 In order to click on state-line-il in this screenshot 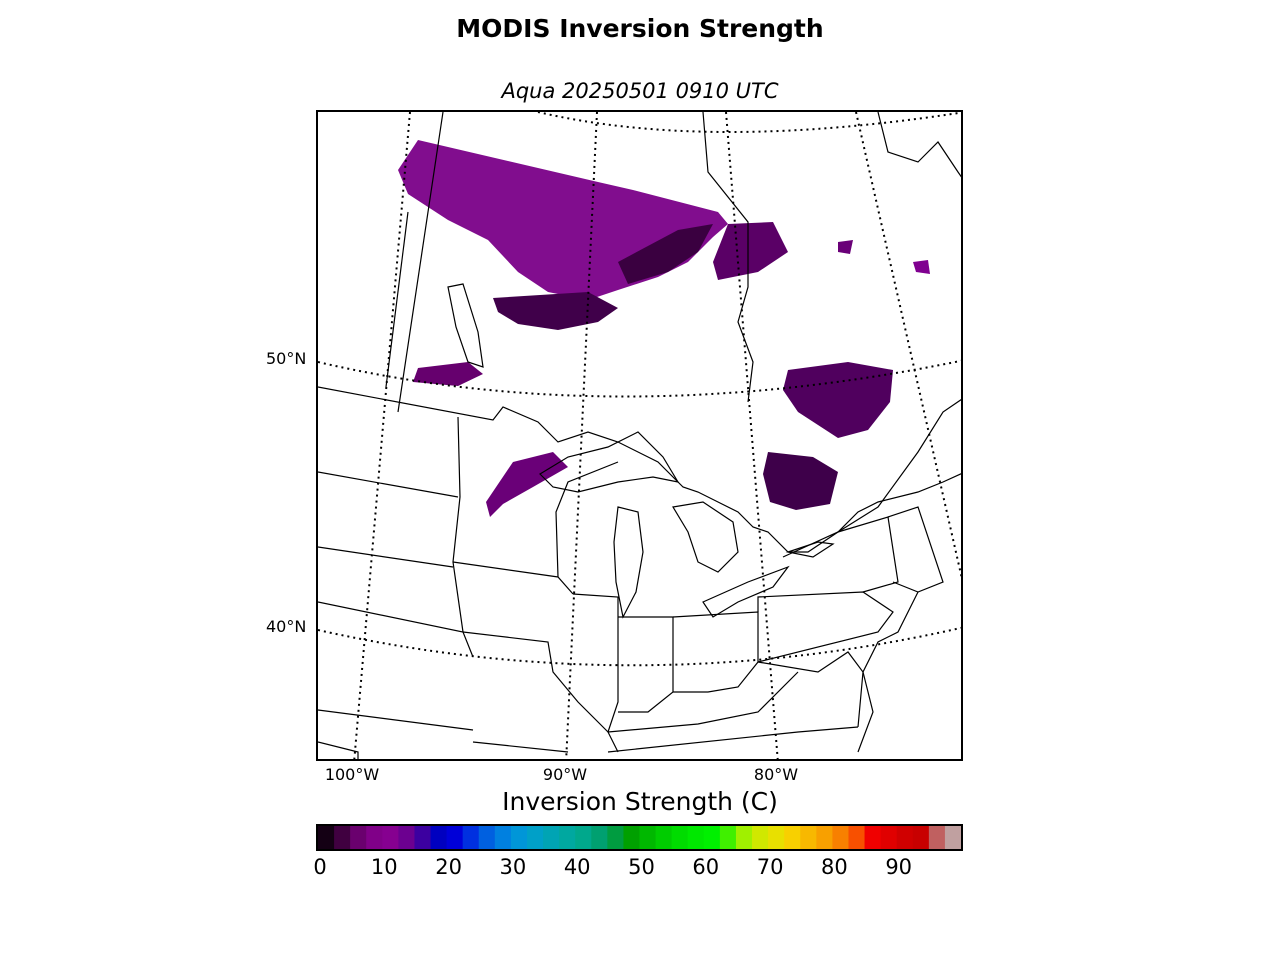, I will do `click(595, 673)`.